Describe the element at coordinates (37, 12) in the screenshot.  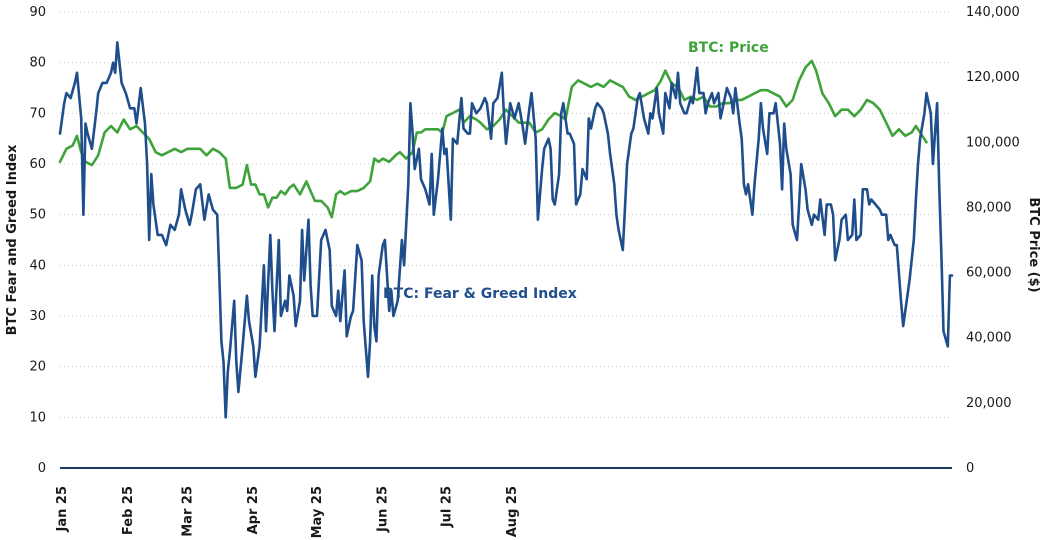
I see `left-tick-label: 90` at that location.